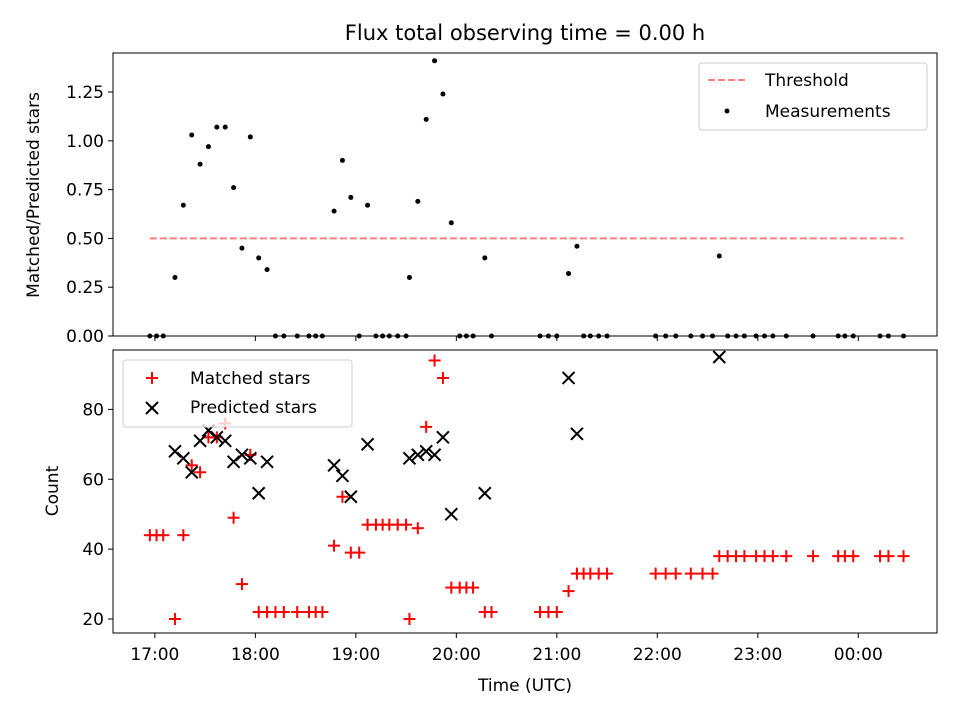 Image resolution: width=960 pixels, height=720 pixels. What do you see at coordinates (85, 93) in the screenshot?
I see `top-y-tick-label: 1.25` at bounding box center [85, 93].